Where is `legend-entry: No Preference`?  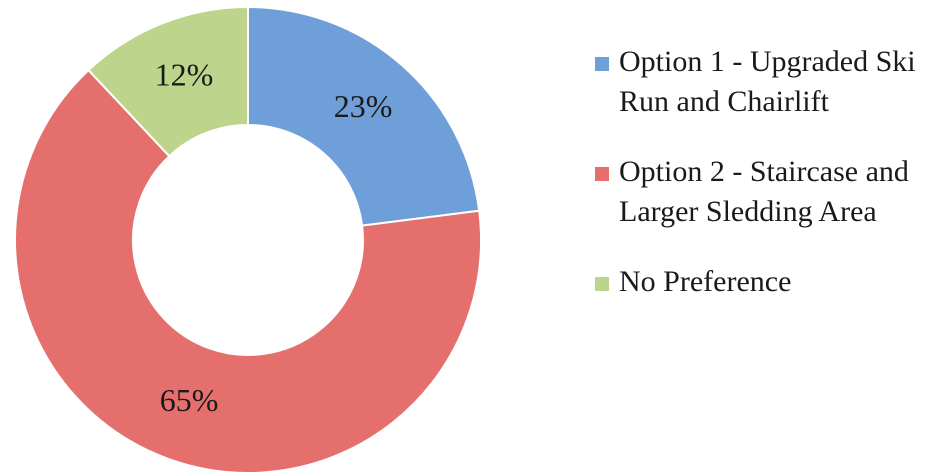
legend-entry: No Preference is located at coordinates (762, 282).